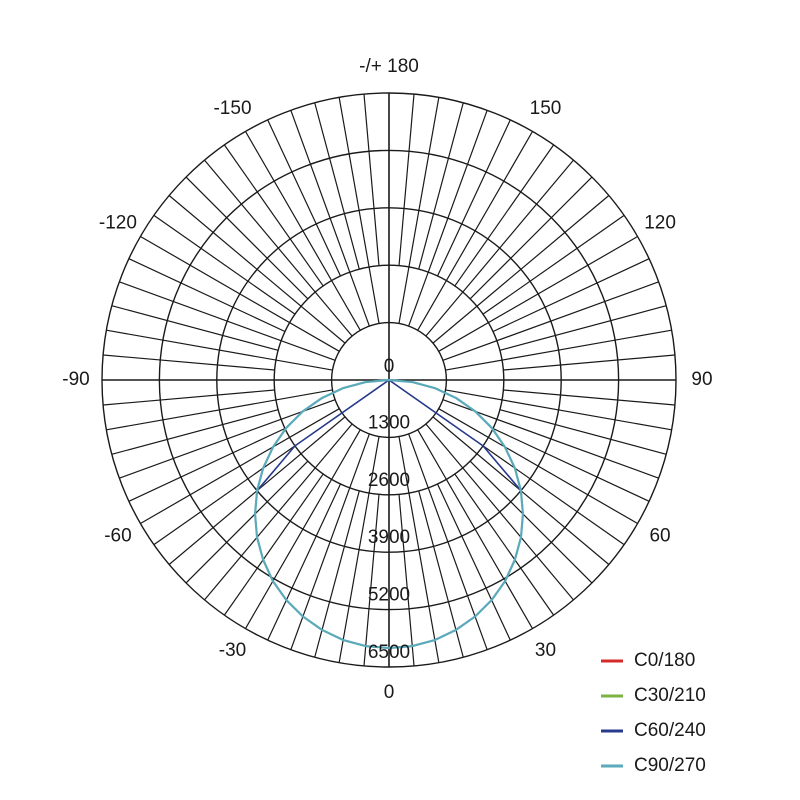 Image resolution: width=800 pixels, height=800 pixels. What do you see at coordinates (670, 695) in the screenshot?
I see `legend-label: C30/210` at bounding box center [670, 695].